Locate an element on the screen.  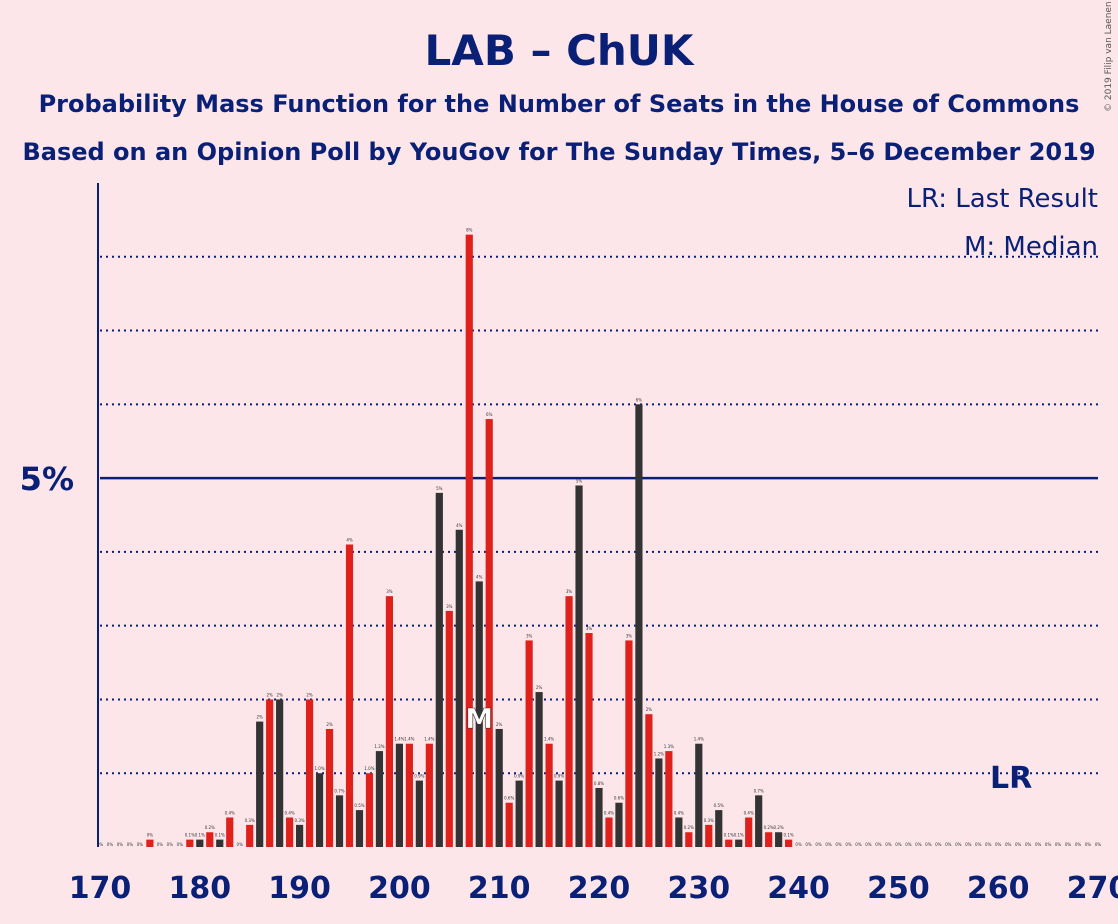
bar-label-229: 0.2% is located at coordinates (689, 827).